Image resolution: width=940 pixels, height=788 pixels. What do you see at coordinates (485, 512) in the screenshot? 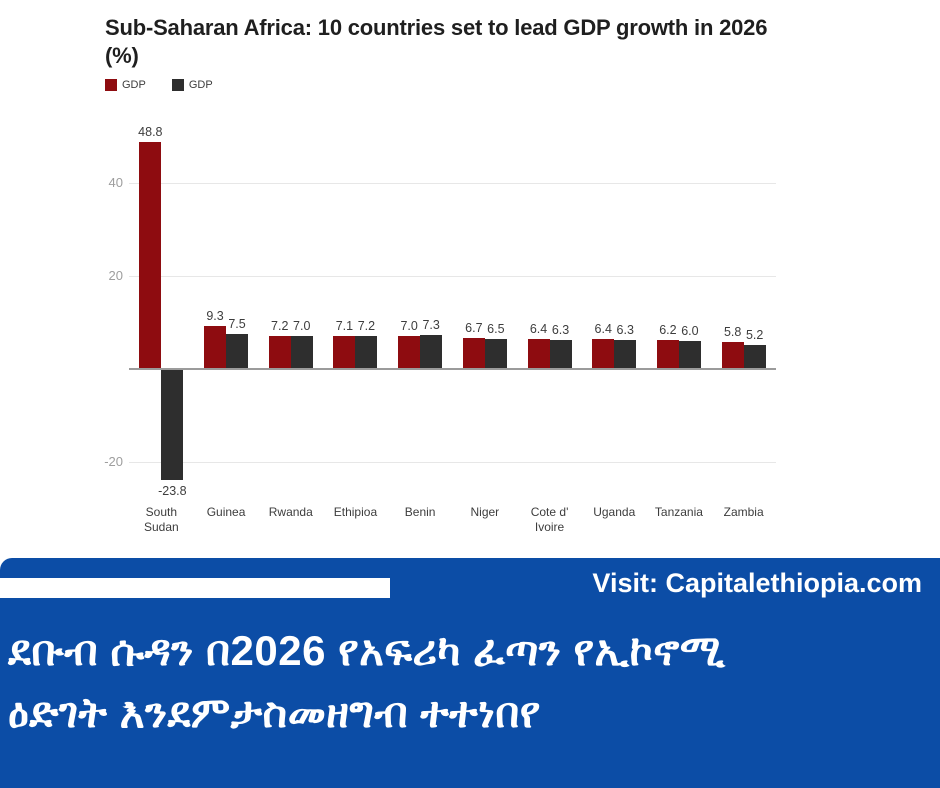
I see `x-axis-category-label: Niger` at bounding box center [485, 512].